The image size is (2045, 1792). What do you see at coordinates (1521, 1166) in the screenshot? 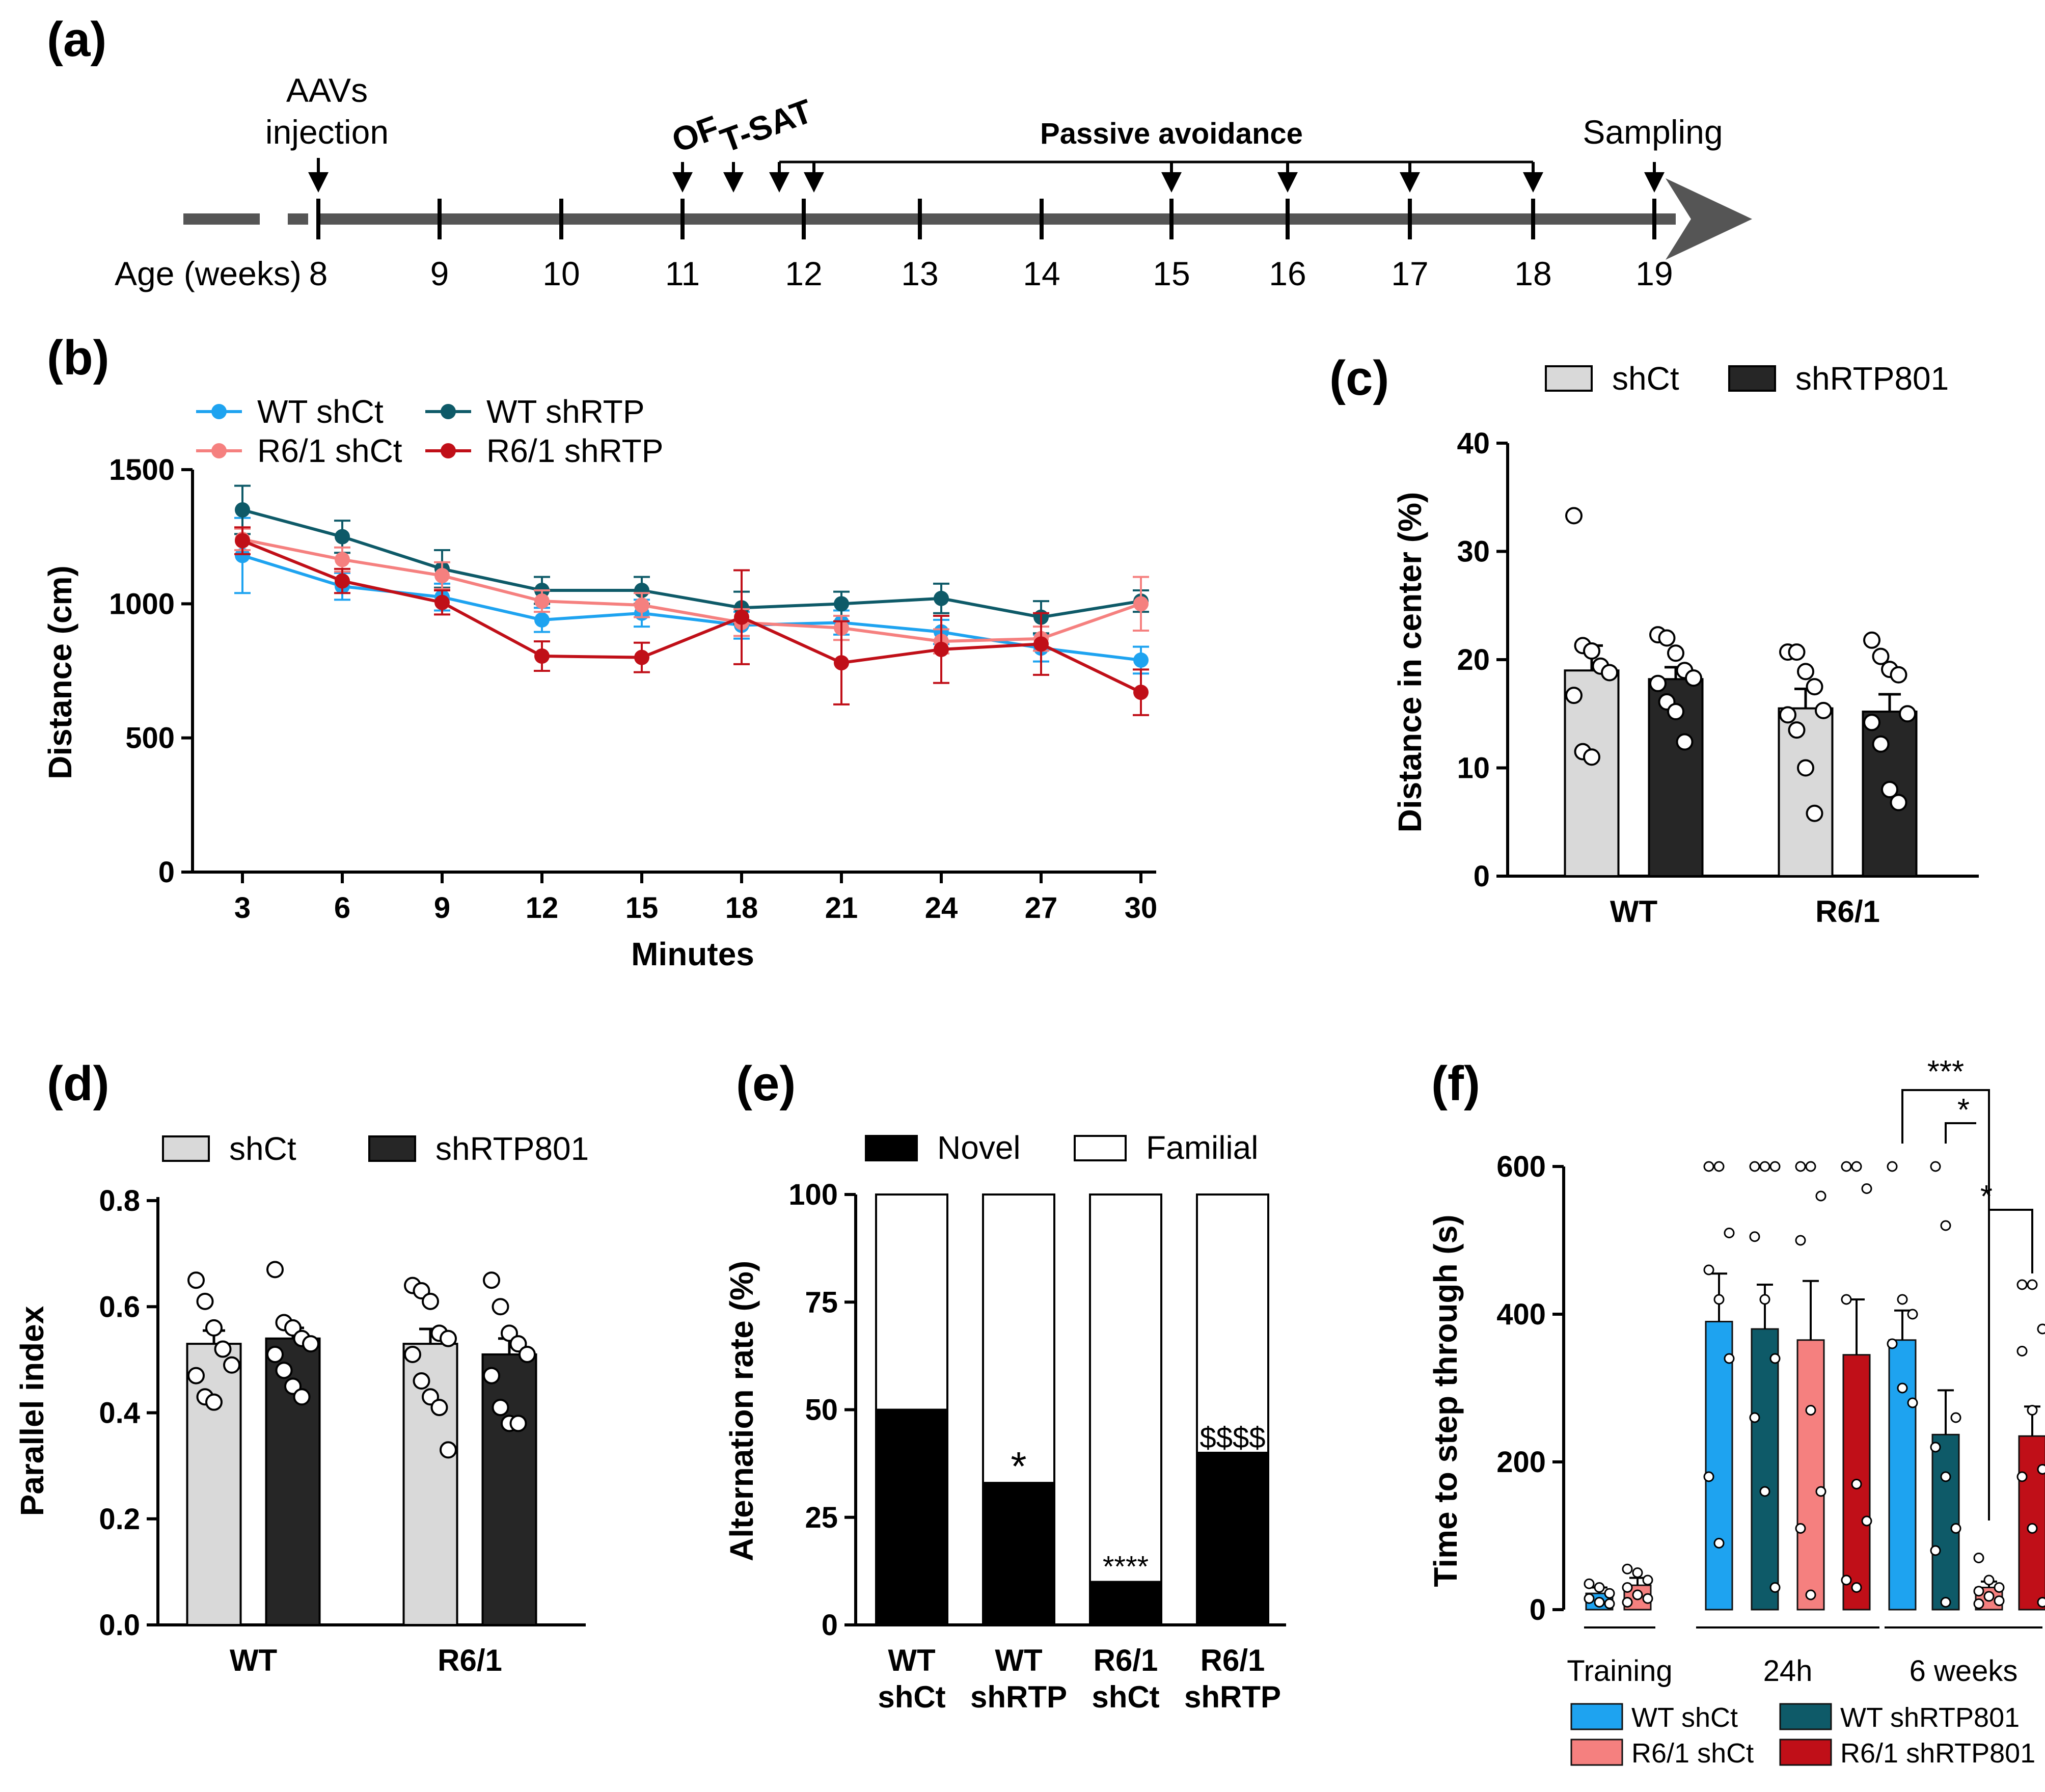
I see `chart-f-y-tick-label: 600` at bounding box center [1521, 1166].